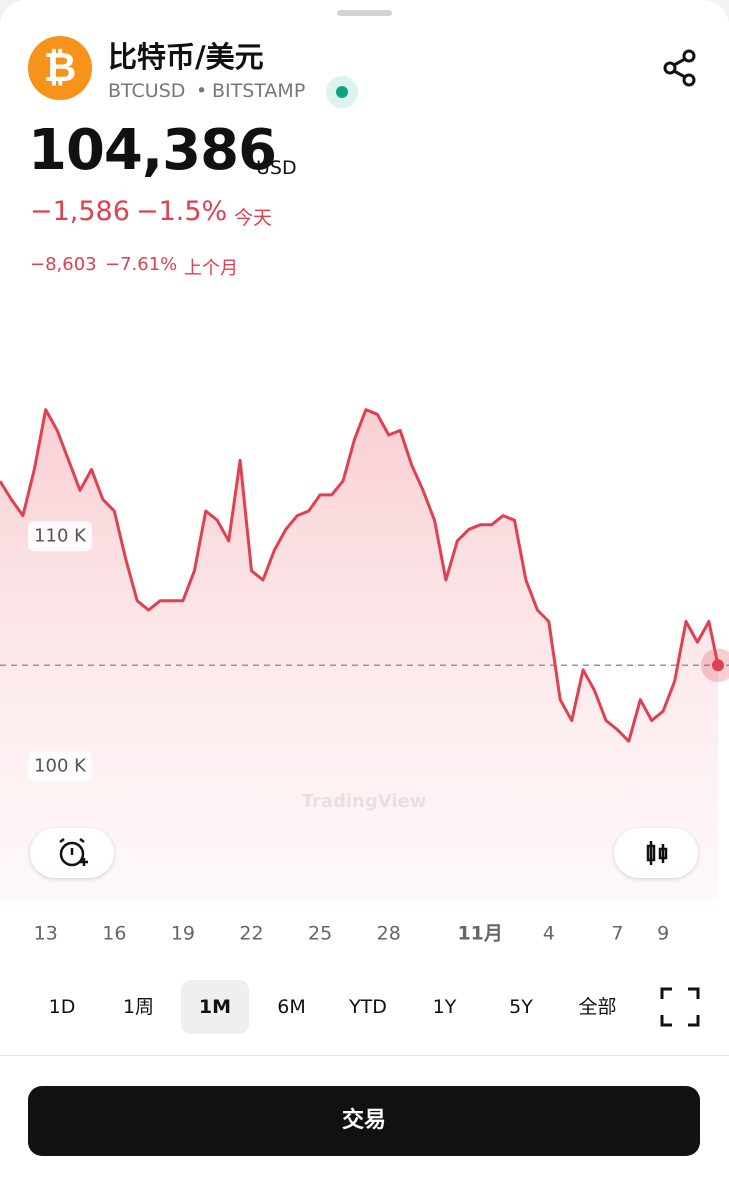 Image resolution: width=729 pixels, height=1199 pixels. I want to click on range-tab: 1D, so click(62, 1007).